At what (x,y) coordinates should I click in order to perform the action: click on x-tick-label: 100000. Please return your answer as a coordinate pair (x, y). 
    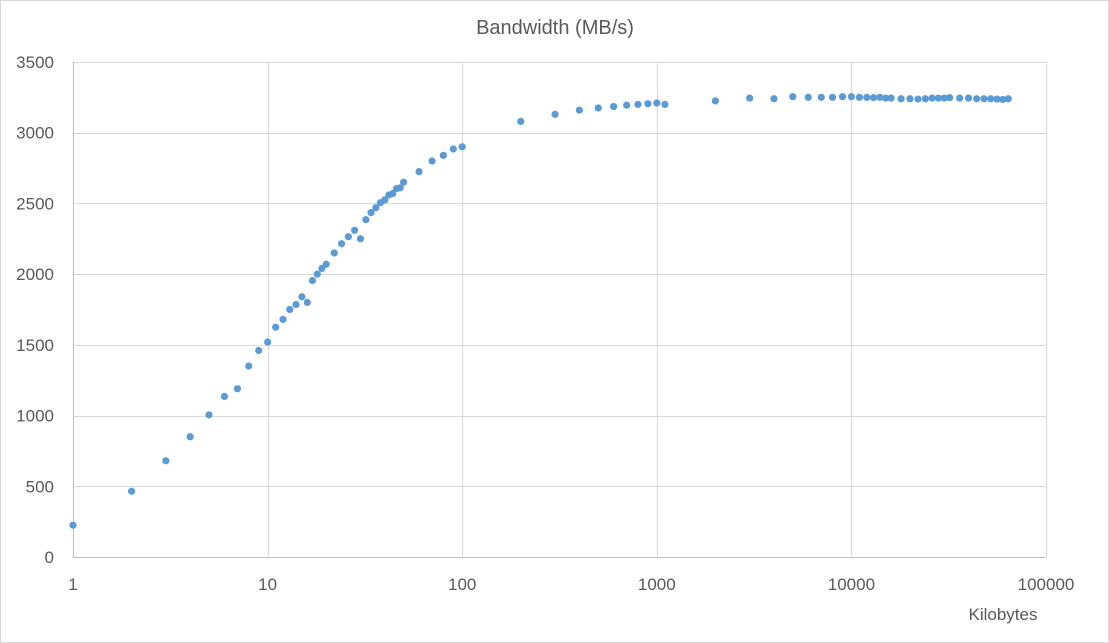
    Looking at the image, I should click on (1046, 584).